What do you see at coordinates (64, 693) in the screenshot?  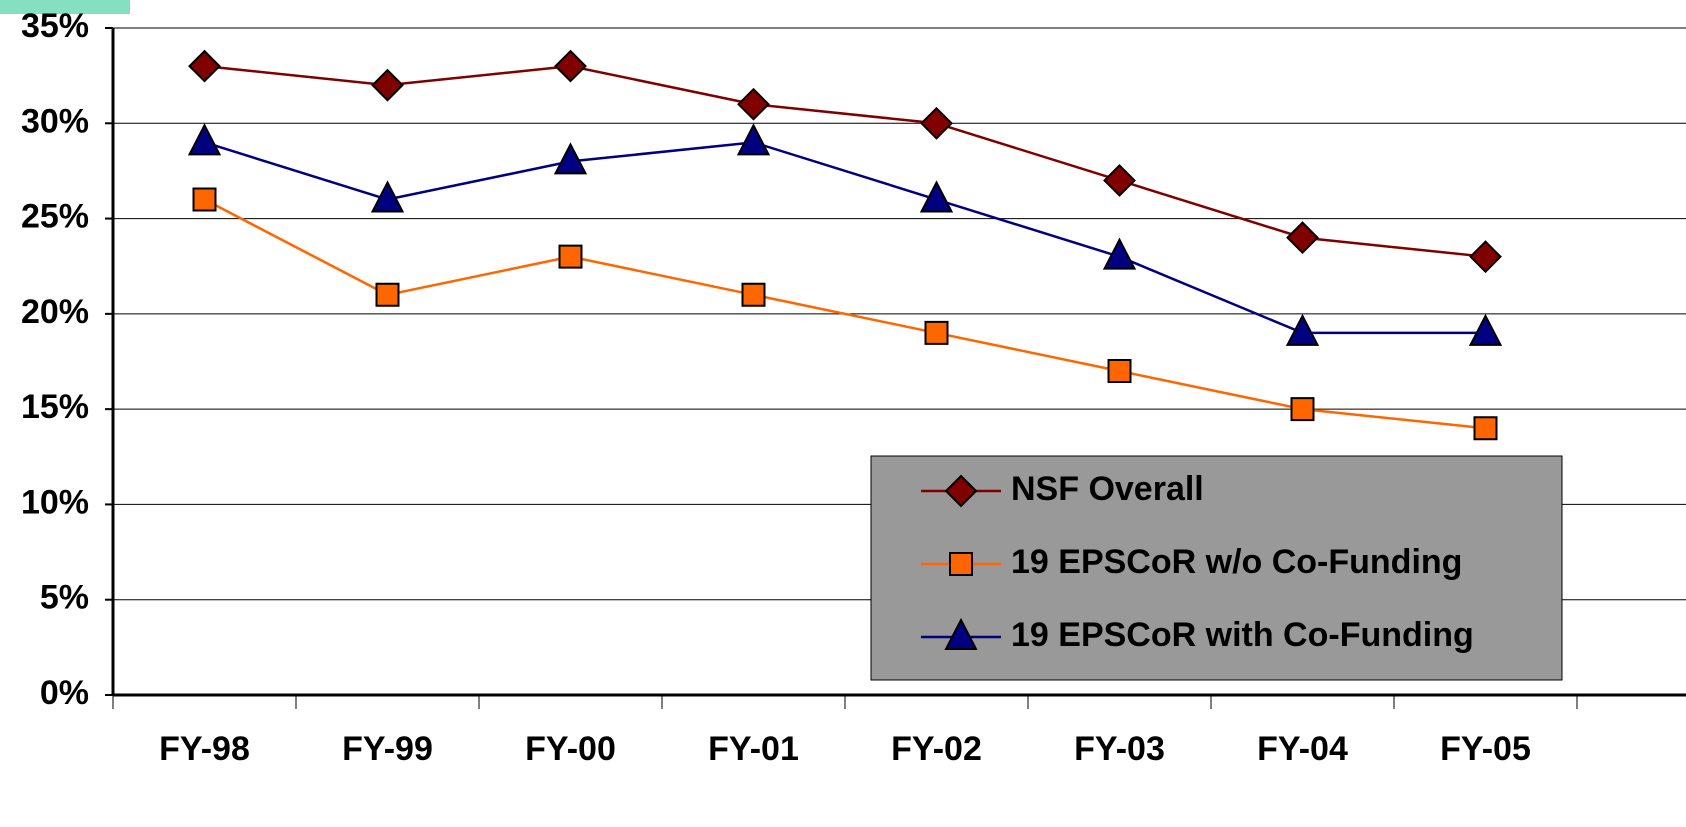 I see `y-tick-label: 0%` at bounding box center [64, 693].